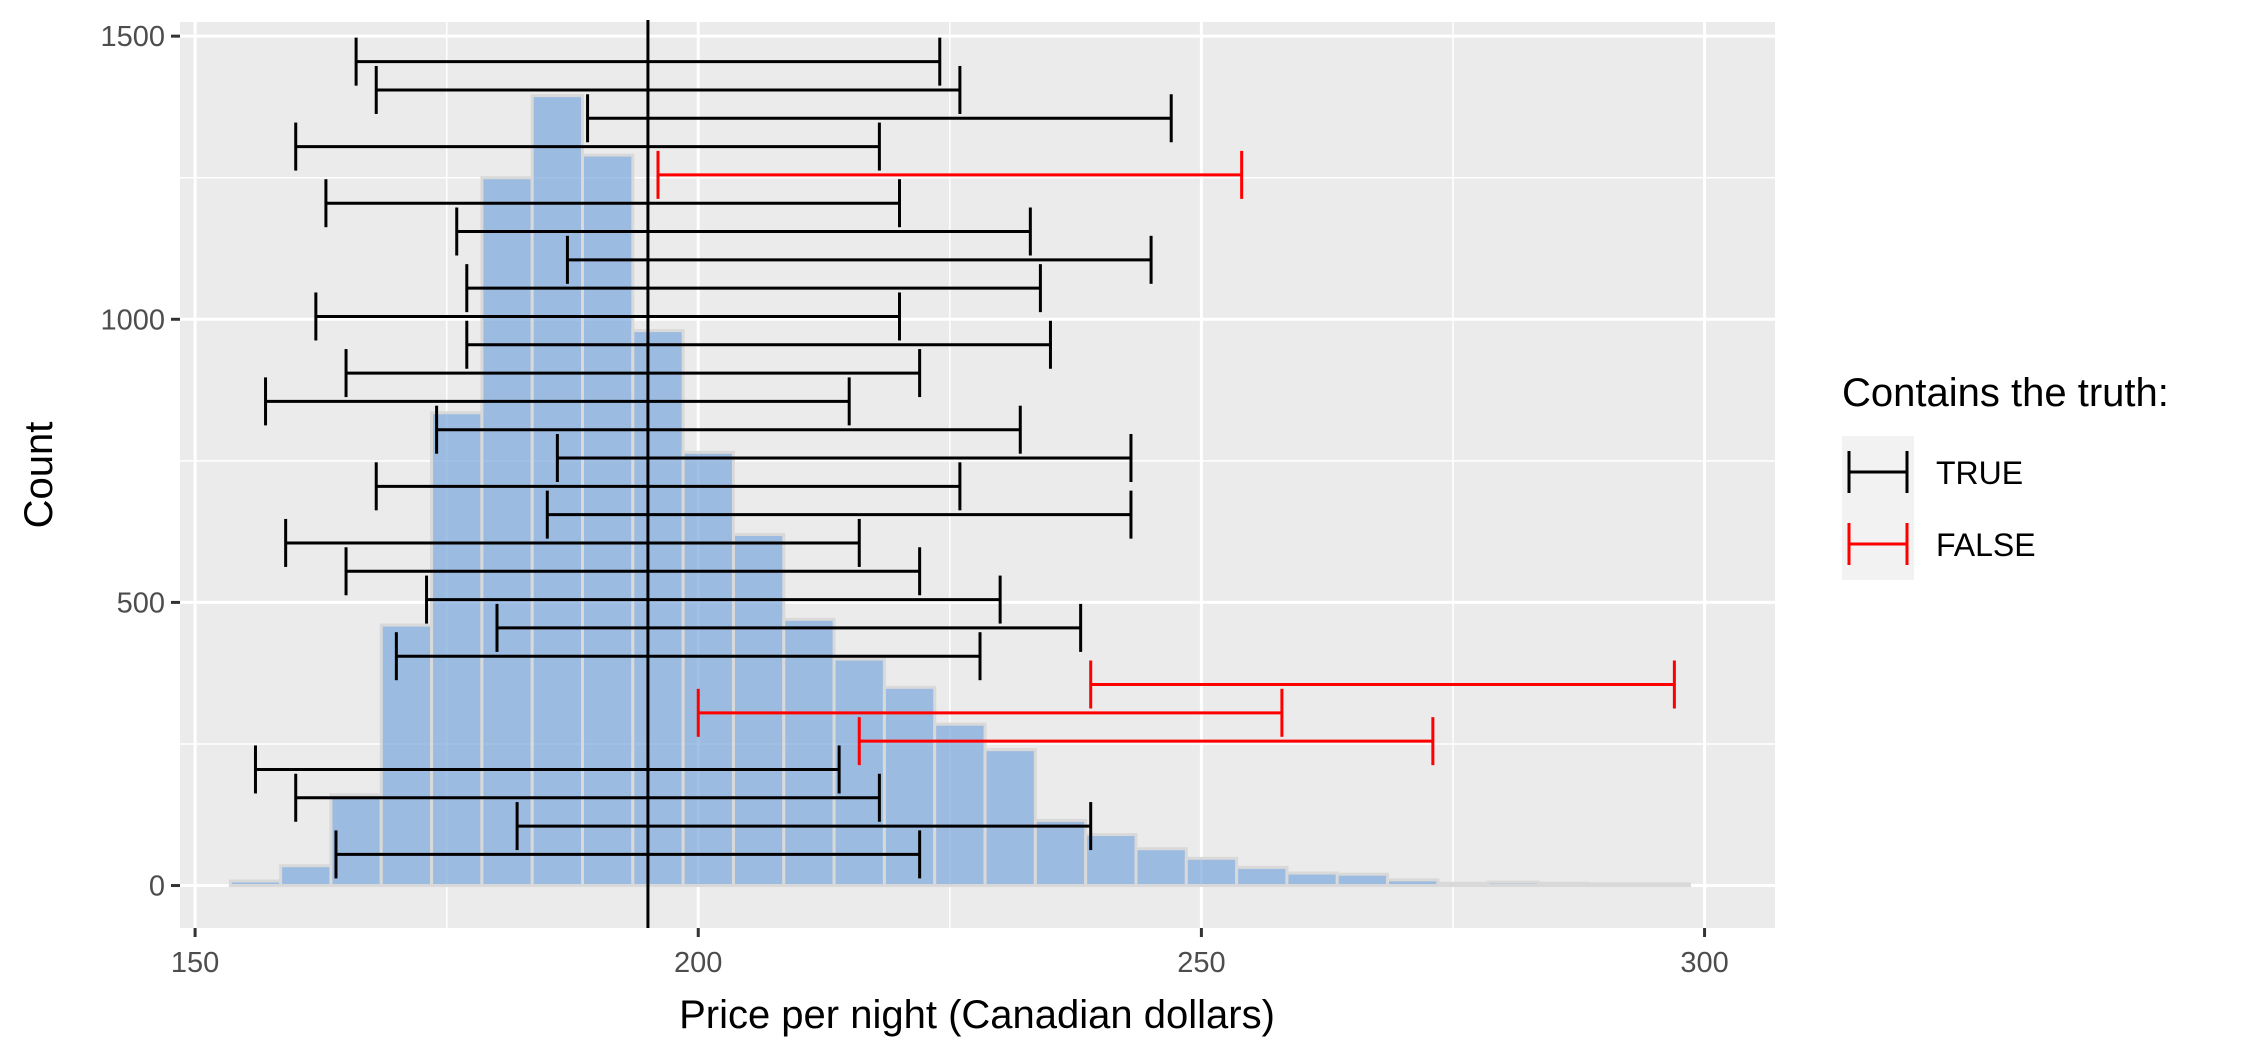  What do you see at coordinates (132, 37) in the screenshot?
I see `y-tick-label: 1500` at bounding box center [132, 37].